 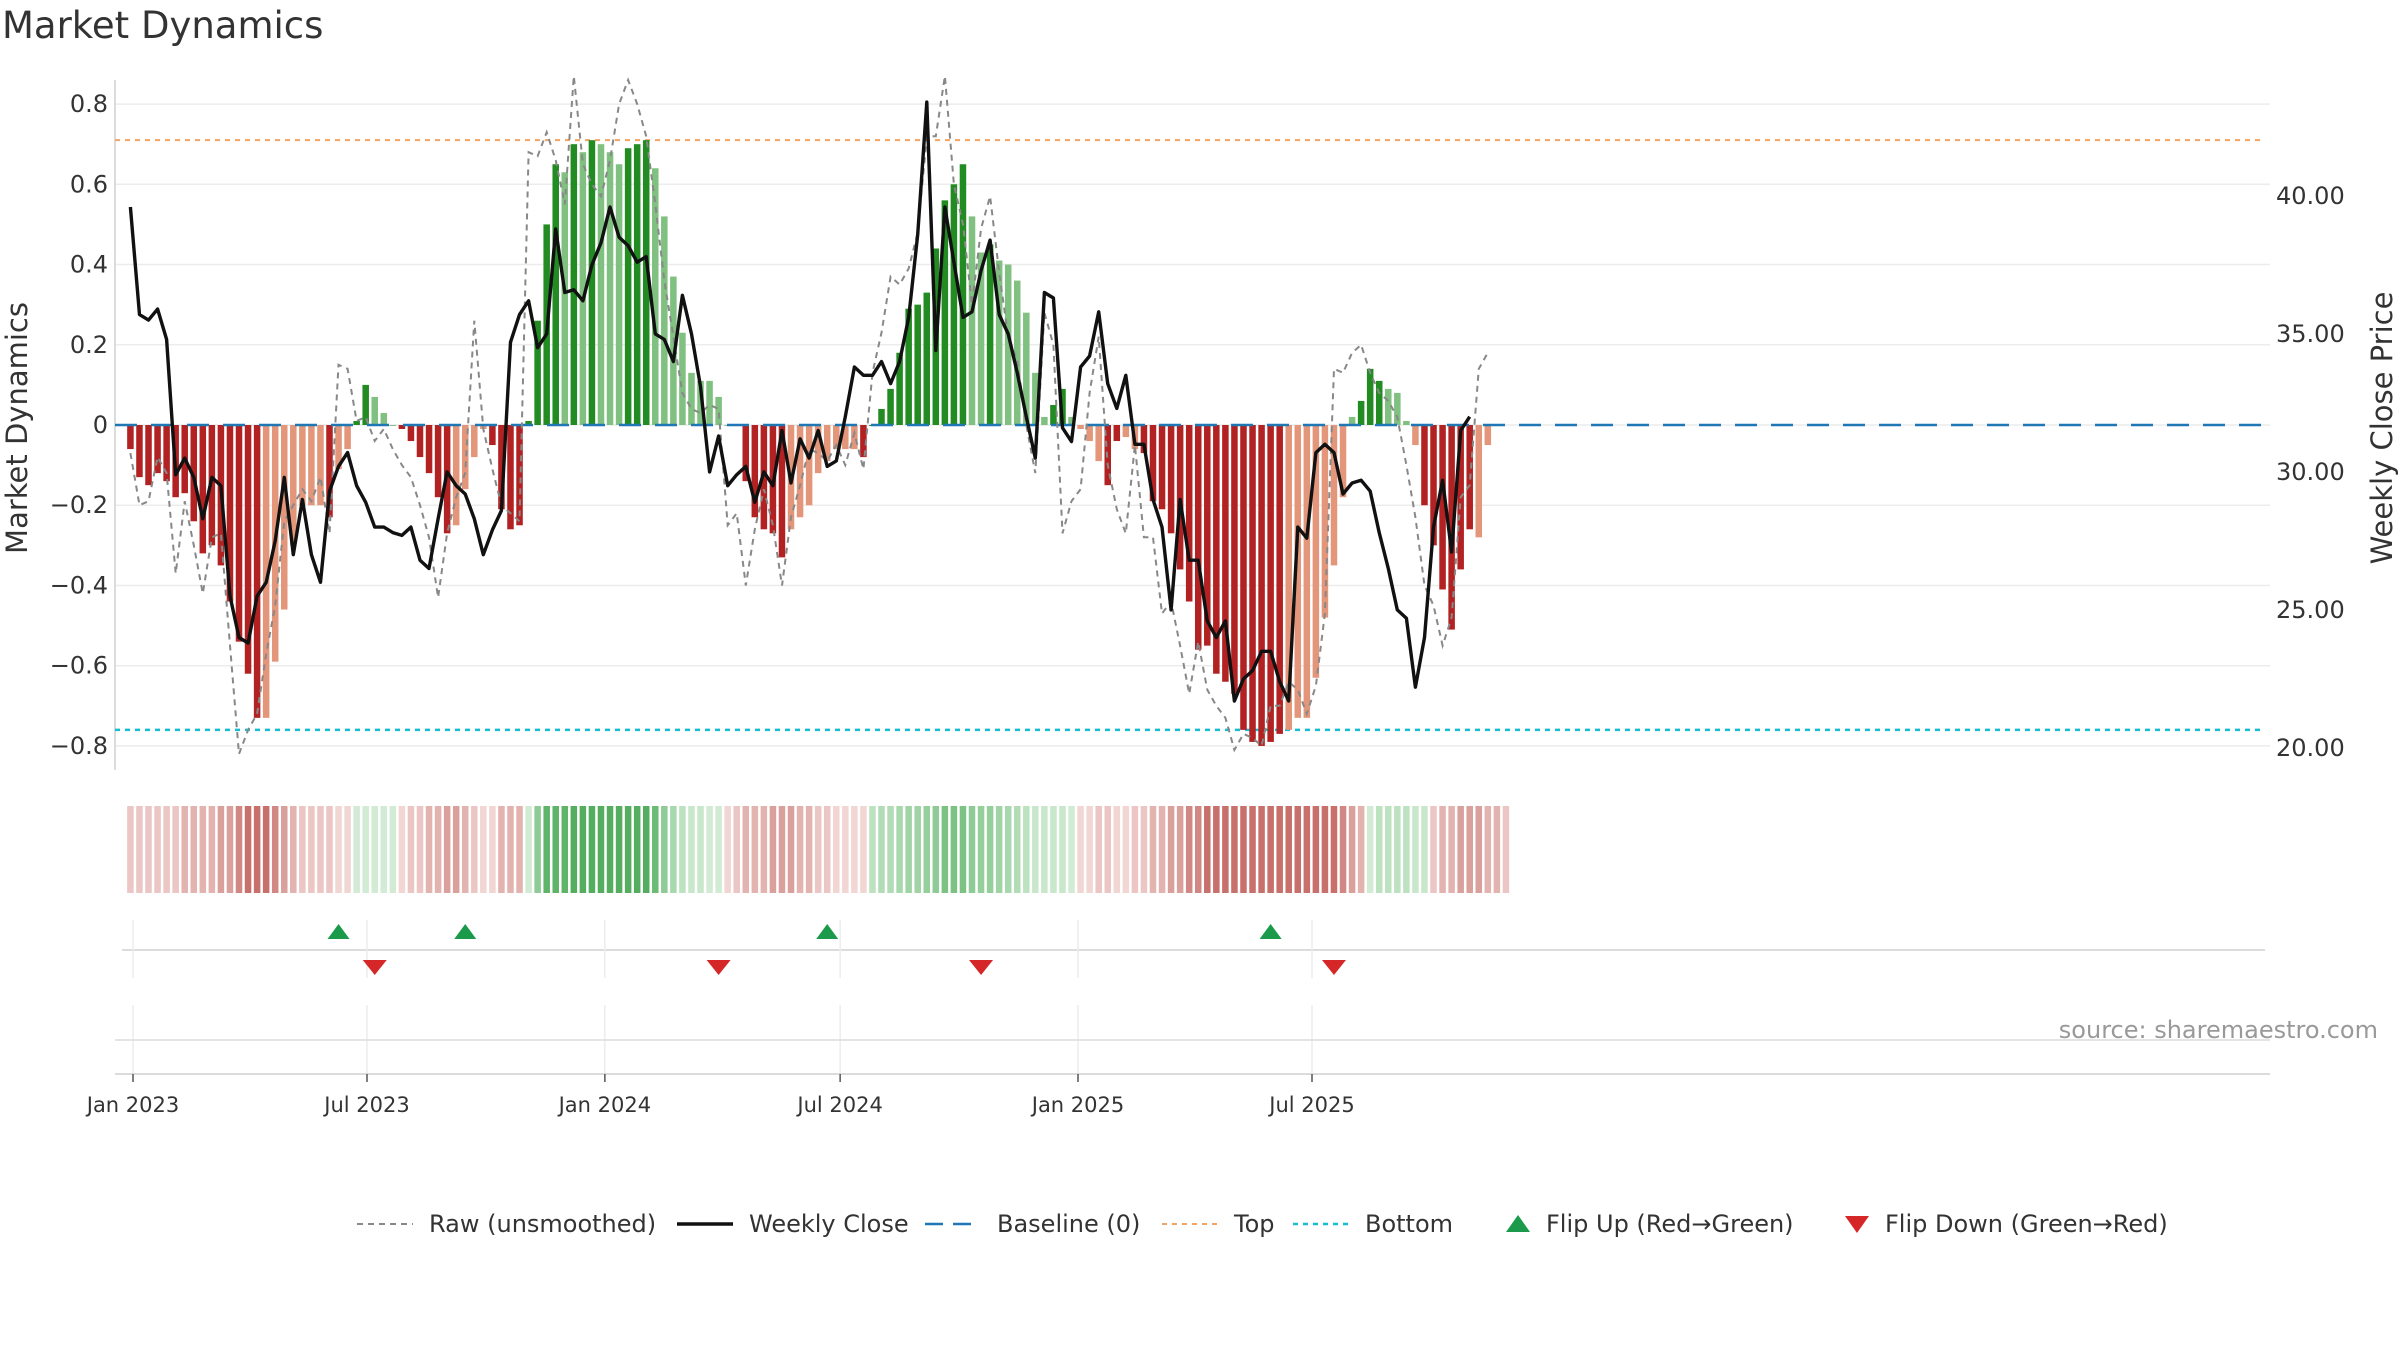 What do you see at coordinates (89, 184) in the screenshot?
I see `y-tick-left-label: 0.6` at bounding box center [89, 184].